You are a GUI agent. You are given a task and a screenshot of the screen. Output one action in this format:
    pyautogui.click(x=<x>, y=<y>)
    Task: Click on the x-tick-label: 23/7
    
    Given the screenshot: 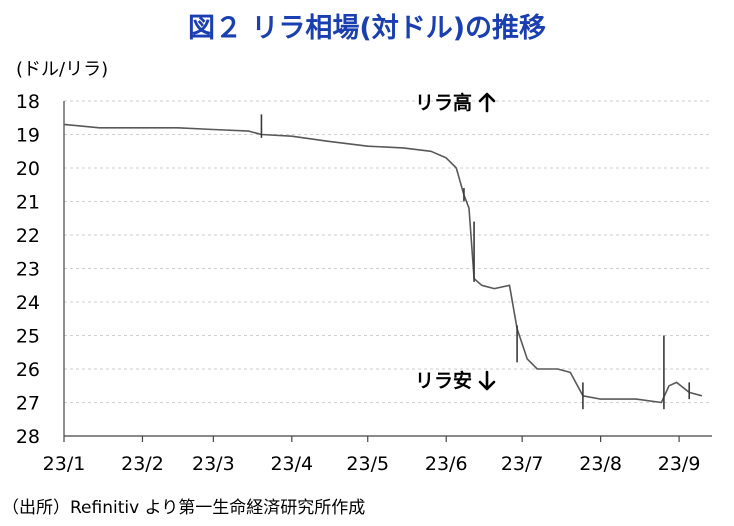 What is the action you would take?
    pyautogui.click(x=522, y=464)
    